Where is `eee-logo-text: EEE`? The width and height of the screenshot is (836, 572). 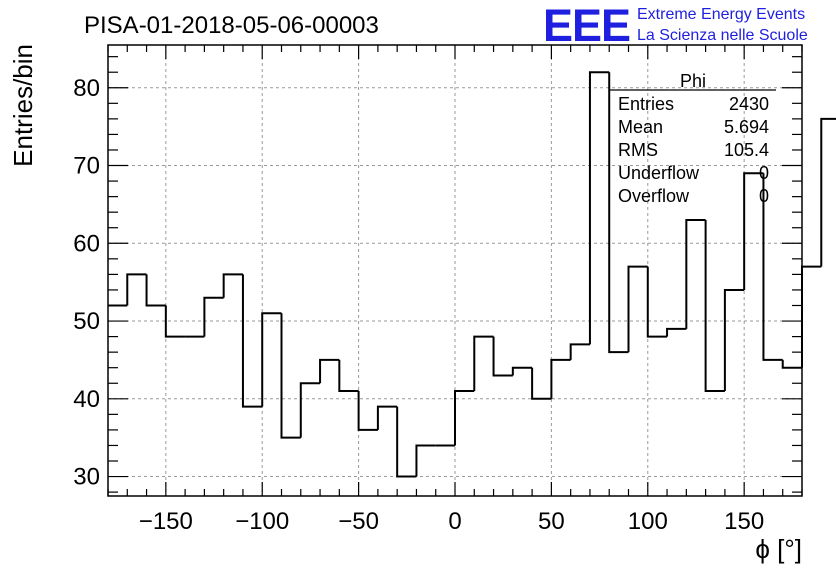 eee-logo-text: EEE is located at coordinates (586, 25).